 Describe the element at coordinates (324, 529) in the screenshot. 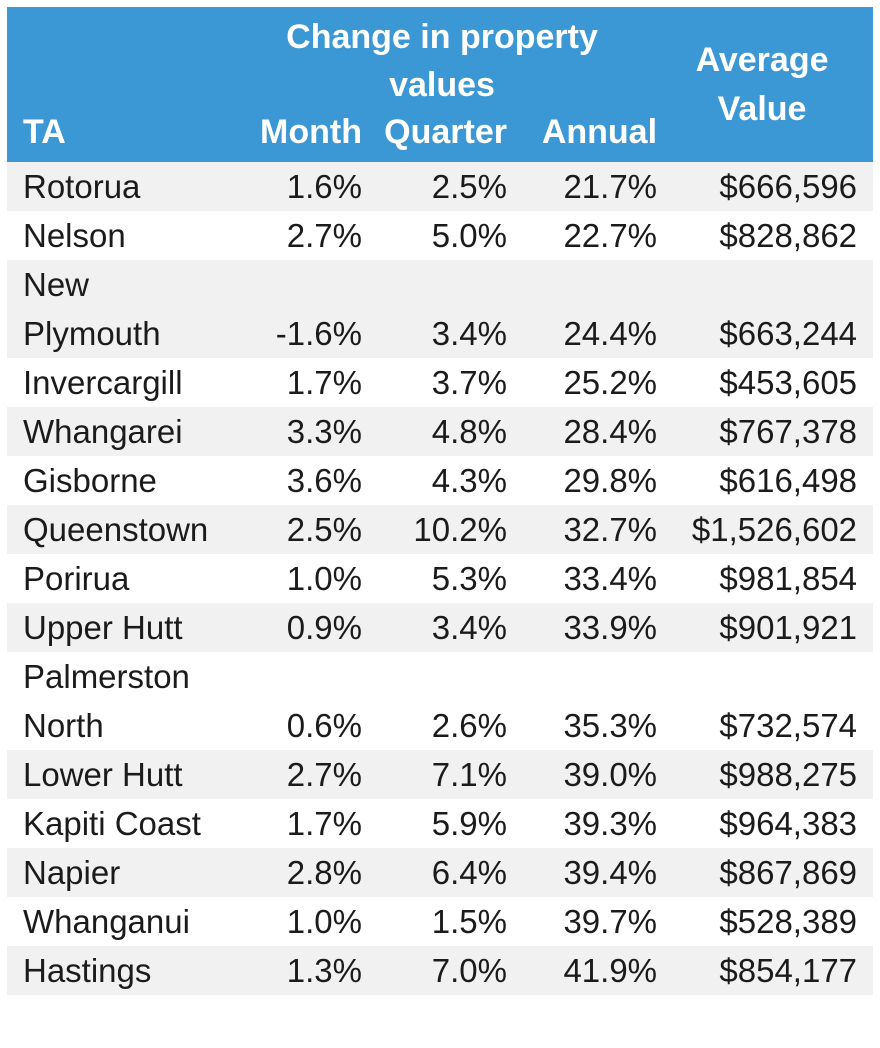

I see `month-cell: 2.5%` at that location.